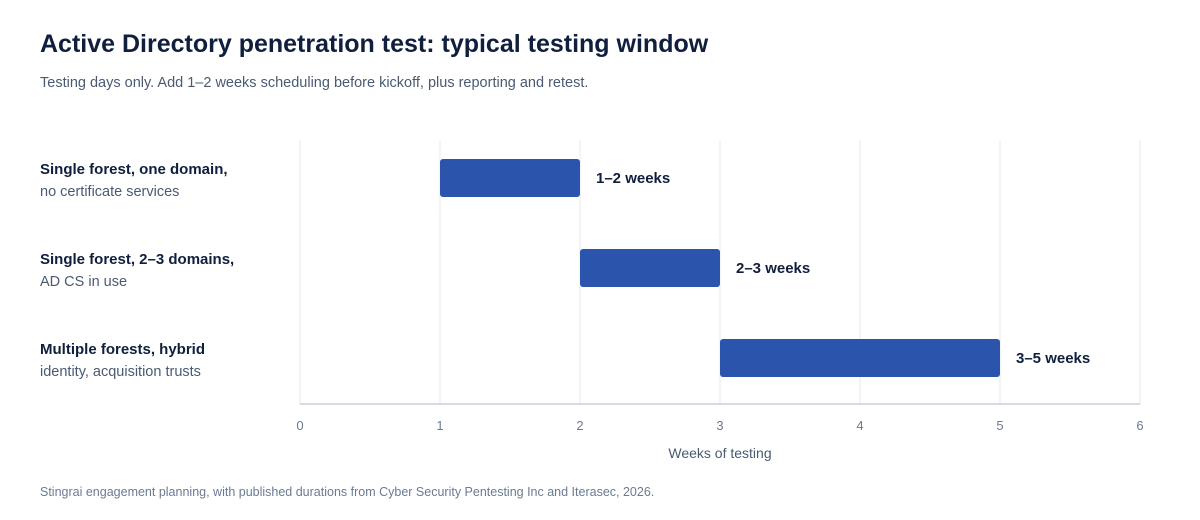 Image resolution: width=1200 pixels, height=520 pixels. Describe the element at coordinates (719, 425) in the screenshot. I see `x-tick-label: 3` at that location.